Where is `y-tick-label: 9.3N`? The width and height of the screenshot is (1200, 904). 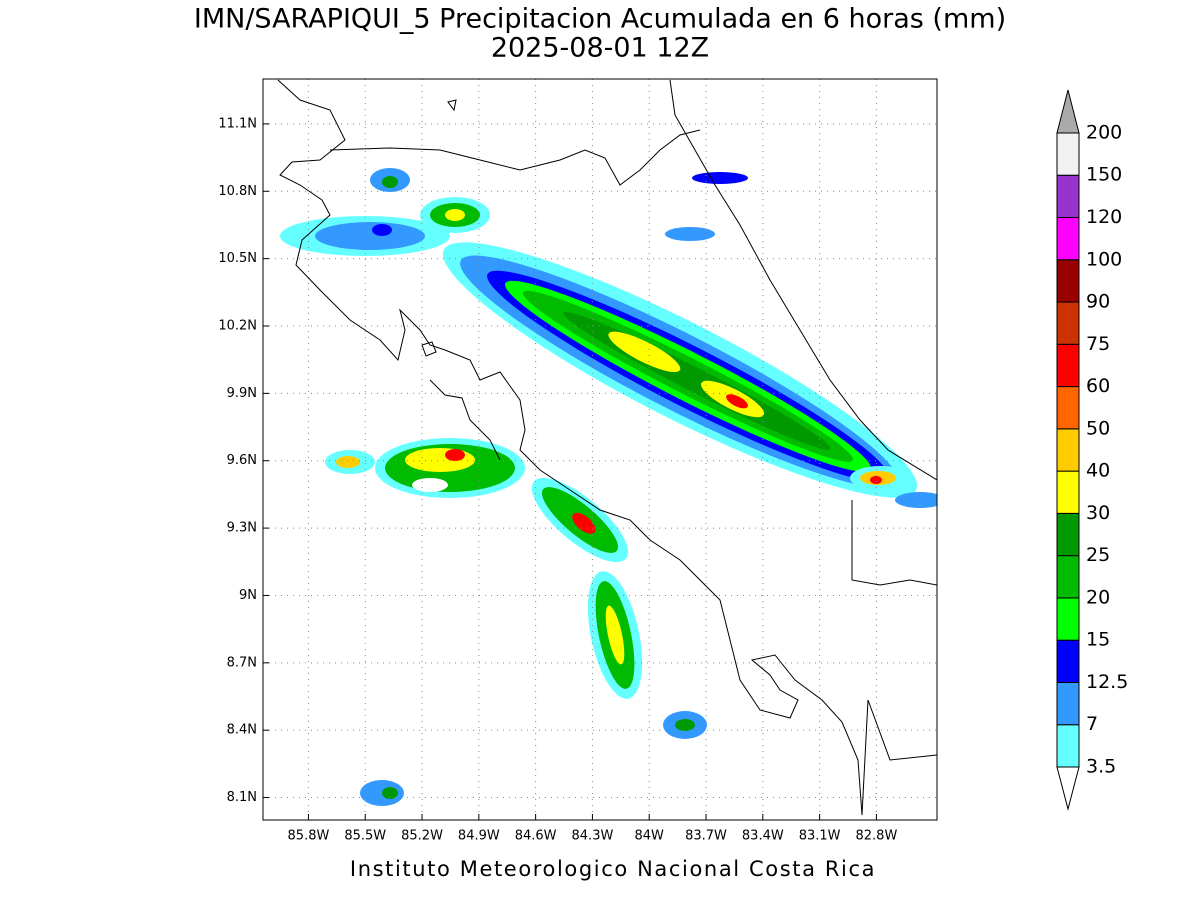
y-tick-label: 9.3N is located at coordinates (242, 528).